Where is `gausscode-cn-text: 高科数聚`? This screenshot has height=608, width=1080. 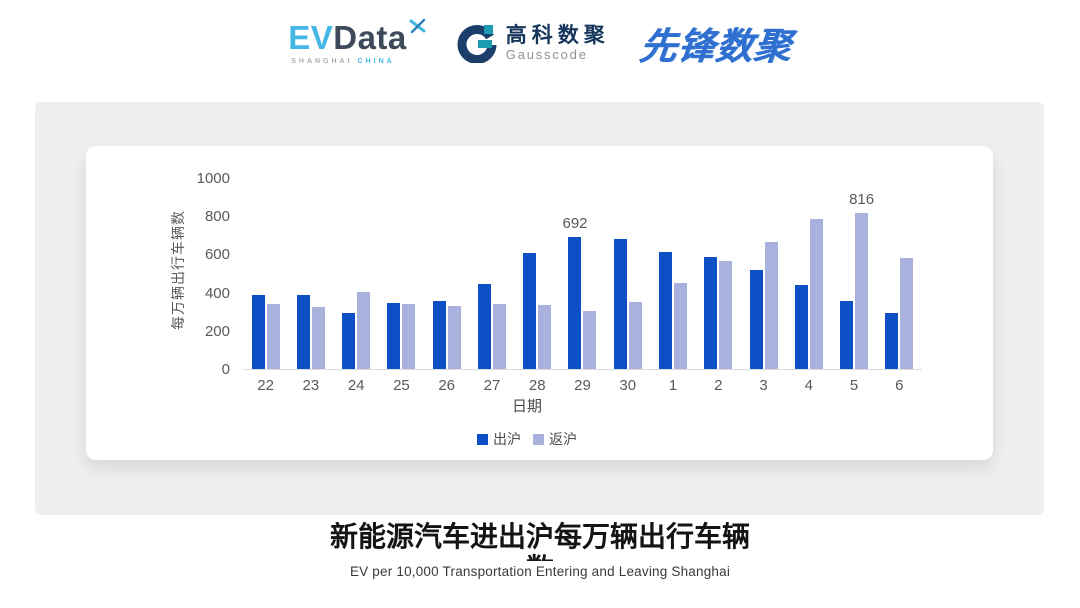
gausscode-cn-text: 高科数聚 is located at coordinates (557, 35).